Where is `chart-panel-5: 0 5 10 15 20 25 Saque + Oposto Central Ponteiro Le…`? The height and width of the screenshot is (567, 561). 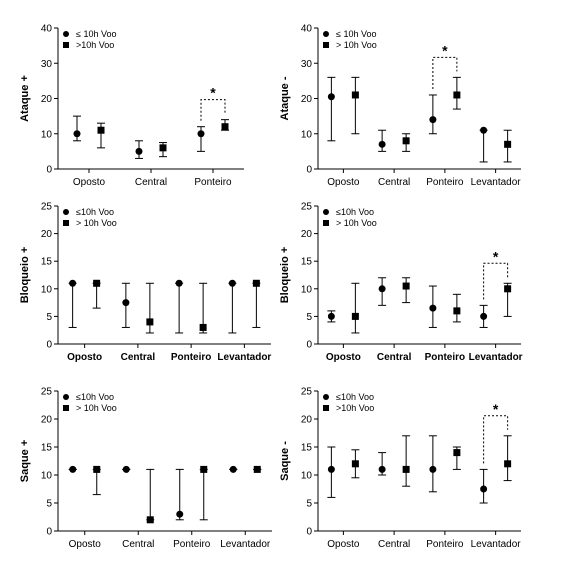 chart-panel-5: 0 5 10 15 20 25 Saque + Oposto Central Ponteiro Le… is located at coordinates (145, 468).